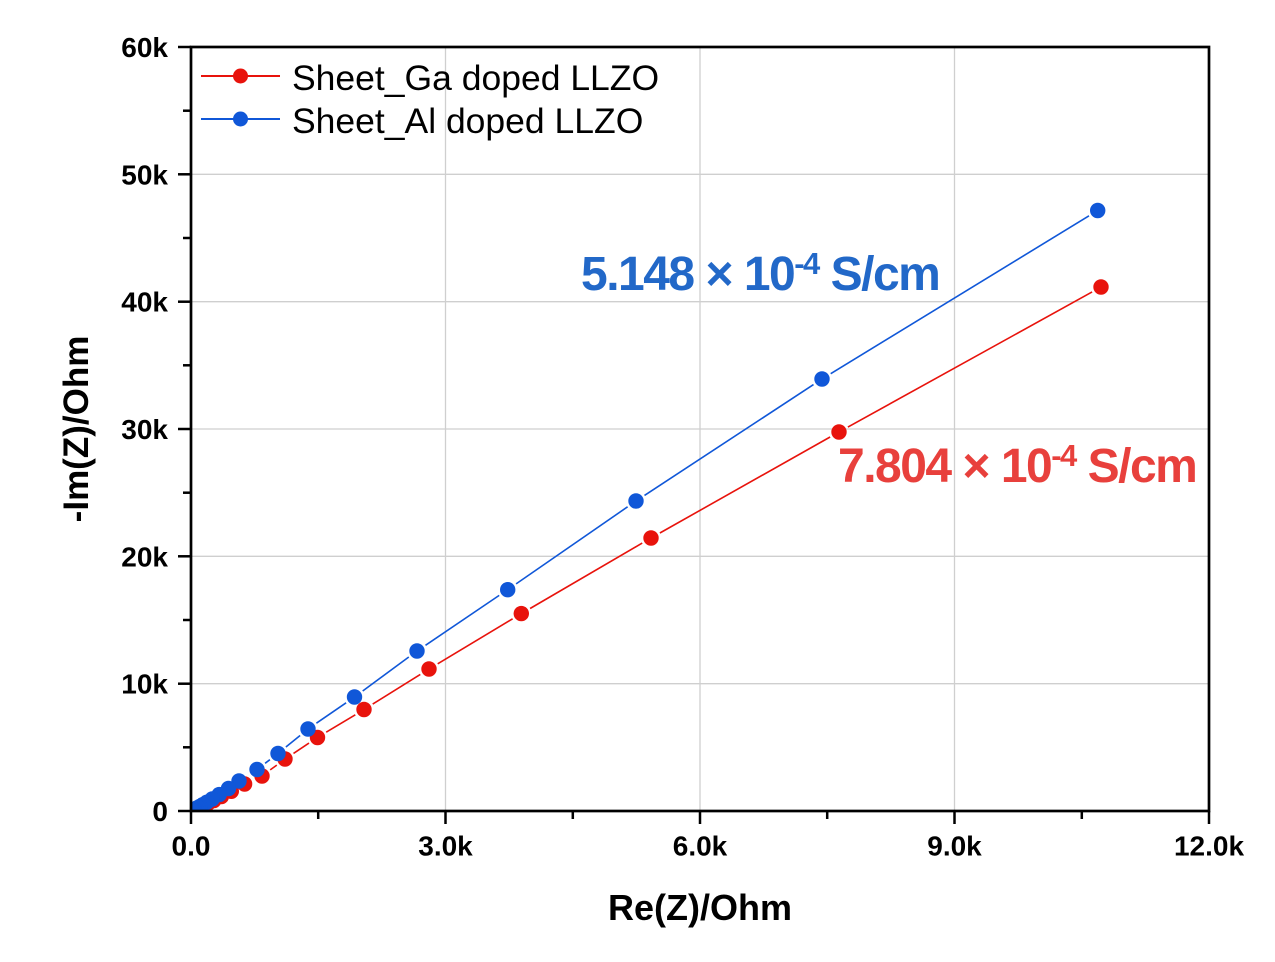 The image size is (1275, 962). Describe the element at coordinates (467, 121) in the screenshot. I see `svg-text: Sheet_Al doped LLZO` at that location.